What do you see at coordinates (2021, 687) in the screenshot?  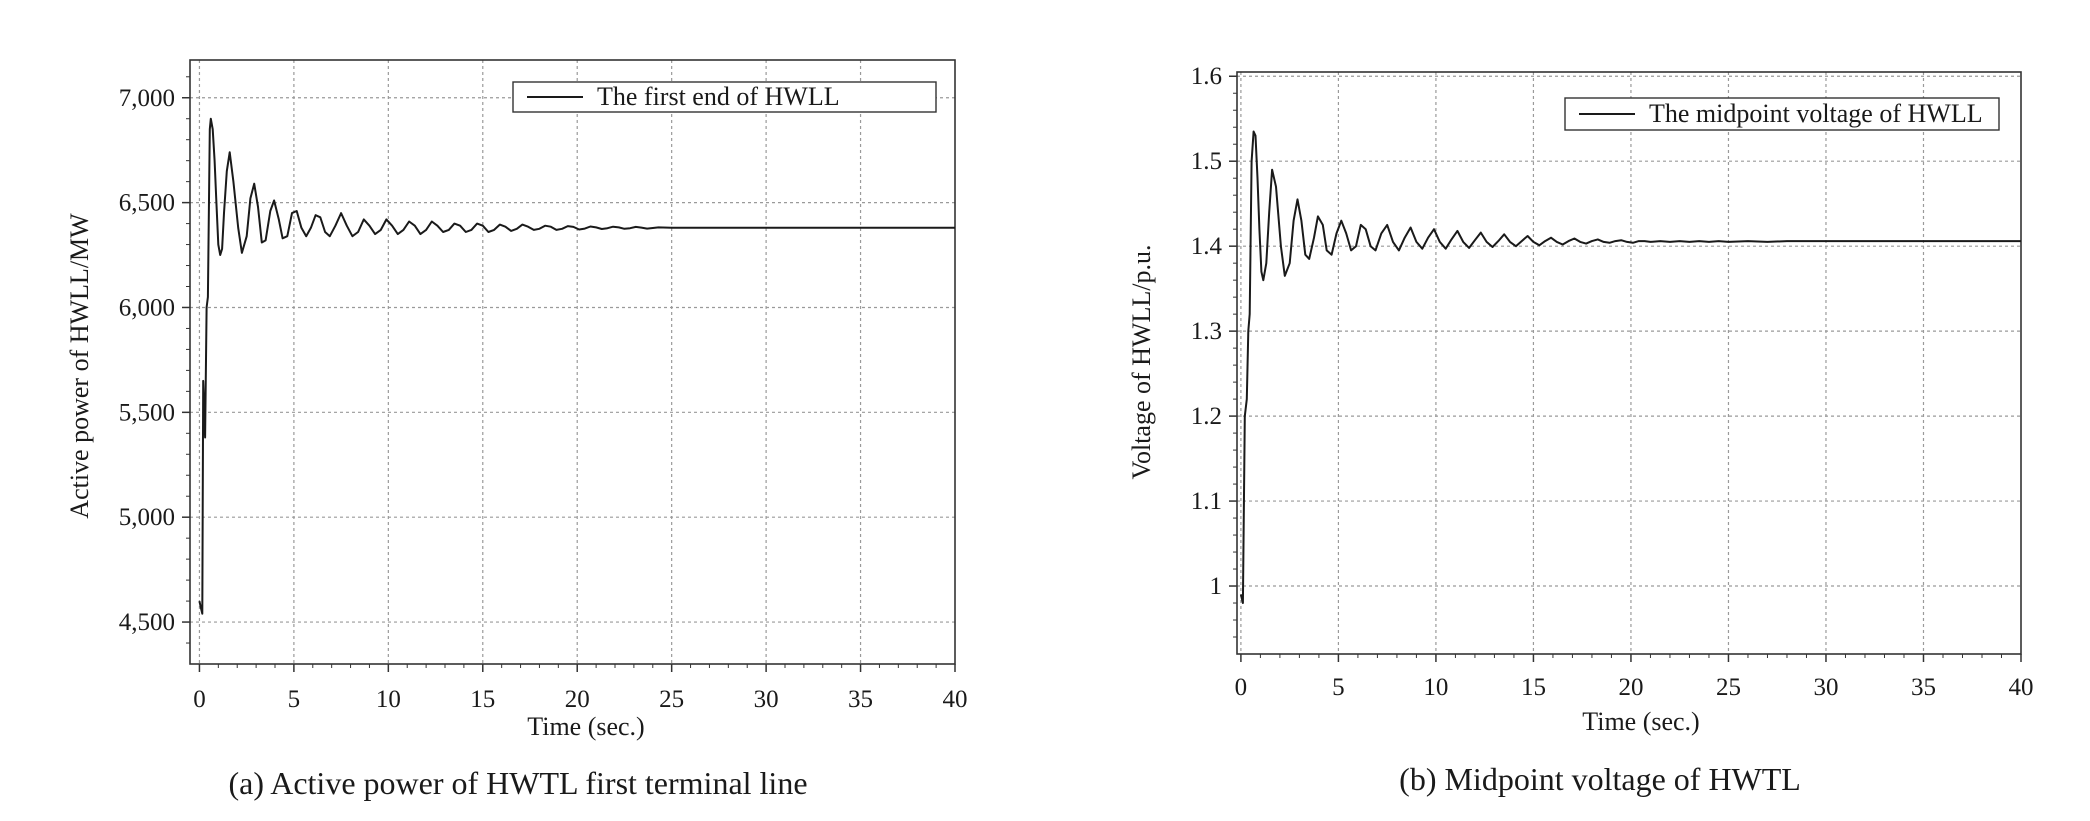 I see `x-tick-label-b-8: 40` at bounding box center [2021, 687].